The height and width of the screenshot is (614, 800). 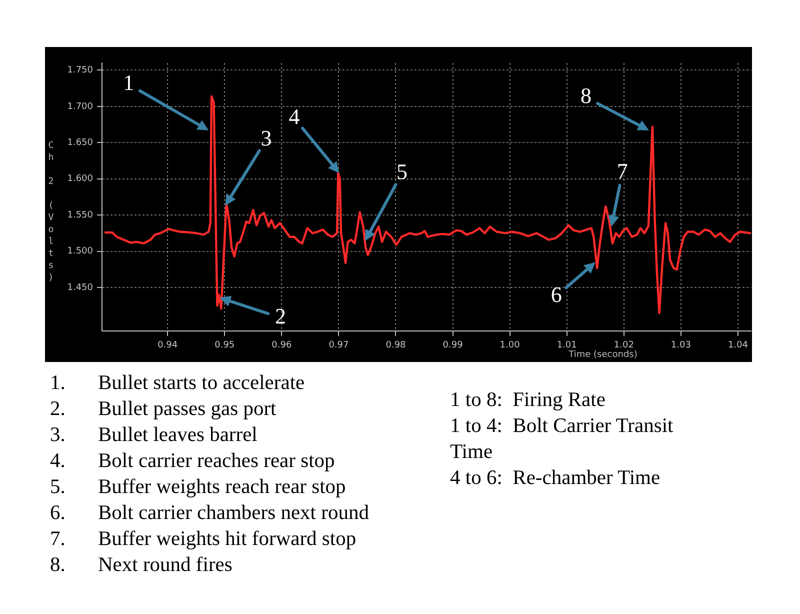 I want to click on annotation: 4, so click(x=294, y=116).